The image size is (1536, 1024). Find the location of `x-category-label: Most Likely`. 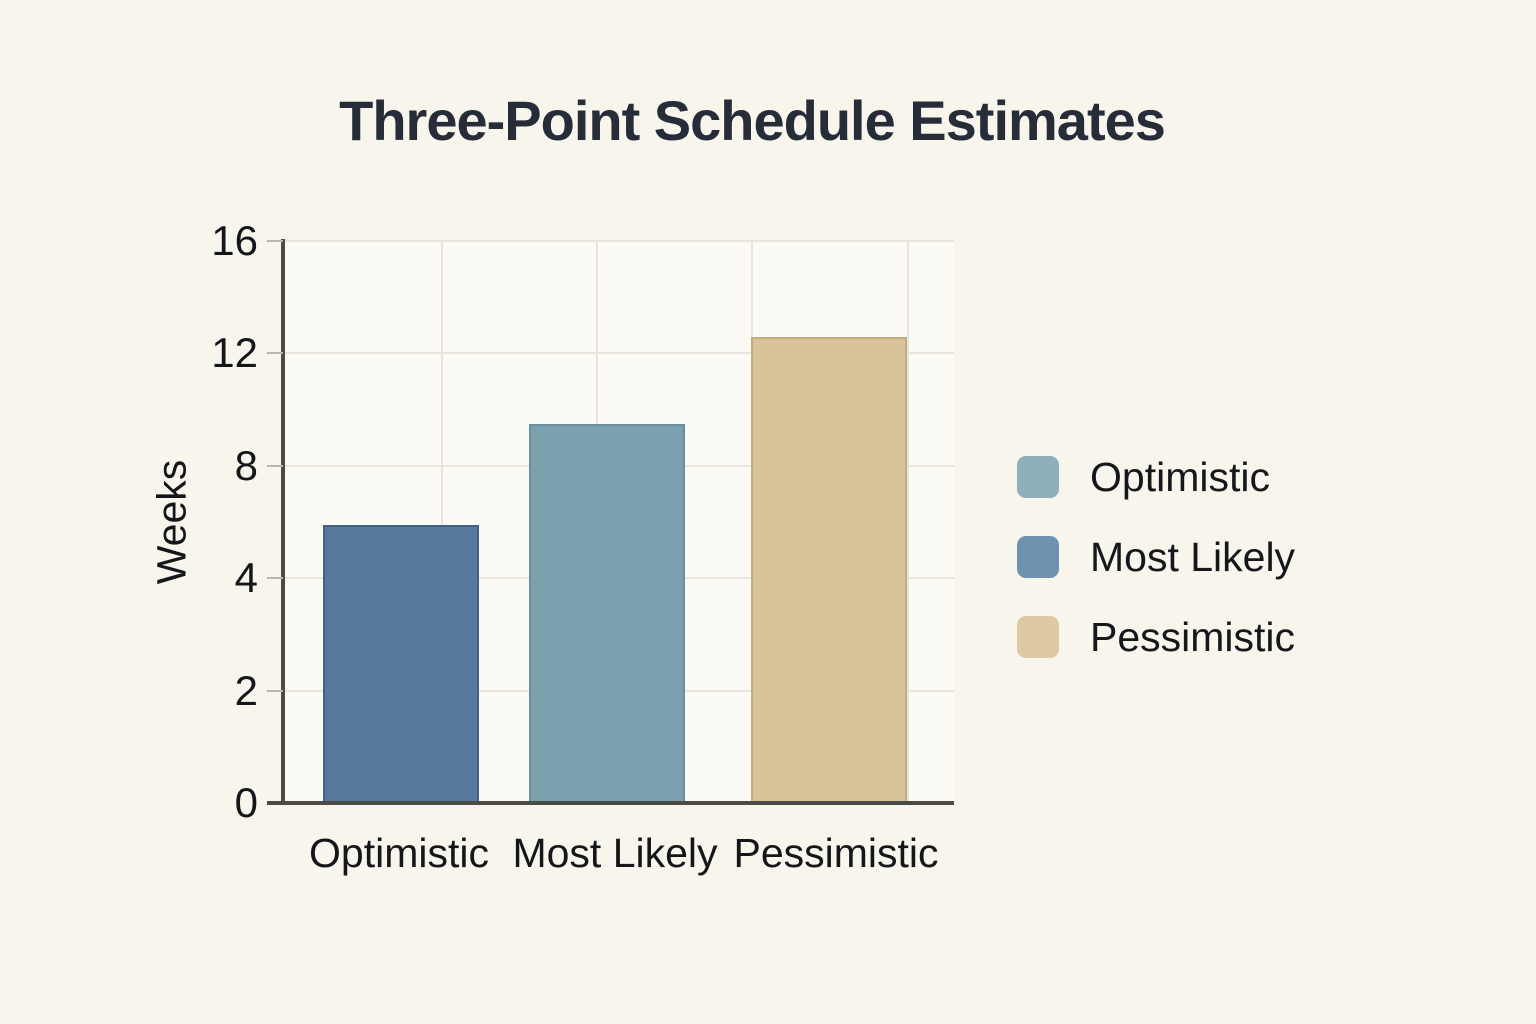

x-category-label: Most Likely is located at coordinates (615, 853).